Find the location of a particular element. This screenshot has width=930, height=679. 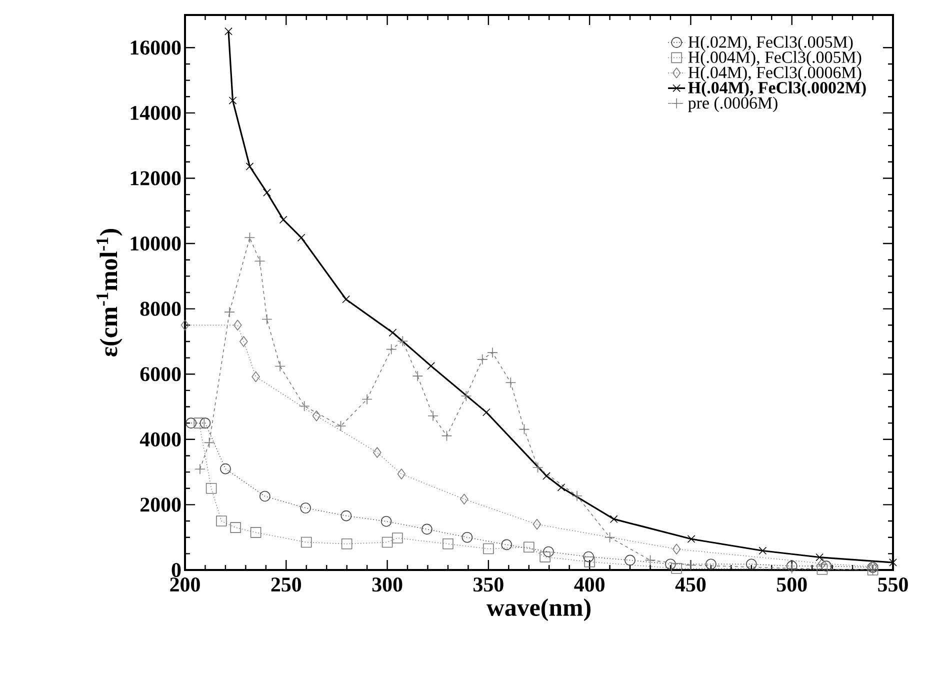

y-tick-label: 10000 is located at coordinates (155, 243).